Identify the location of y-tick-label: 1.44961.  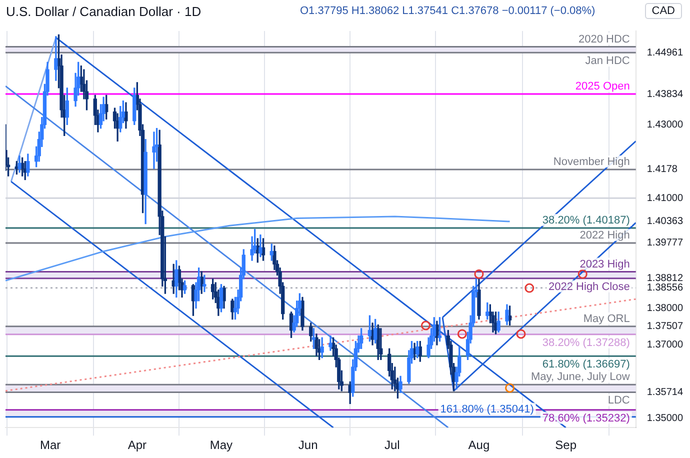
(665, 52).